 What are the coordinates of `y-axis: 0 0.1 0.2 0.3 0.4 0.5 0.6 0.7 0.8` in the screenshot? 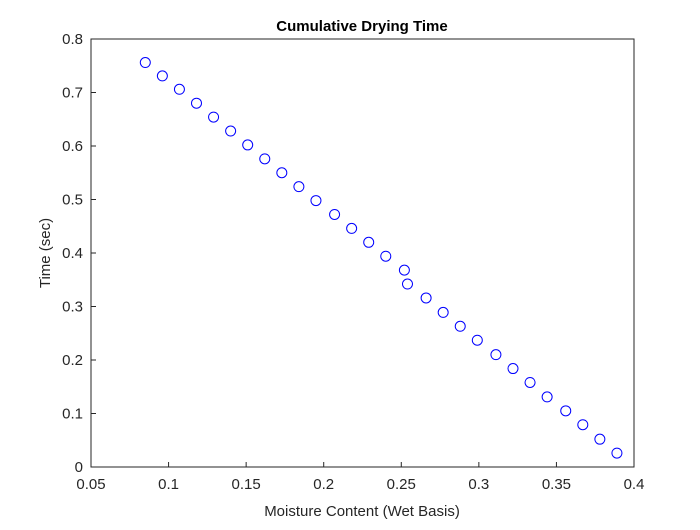 It's located at (79, 253).